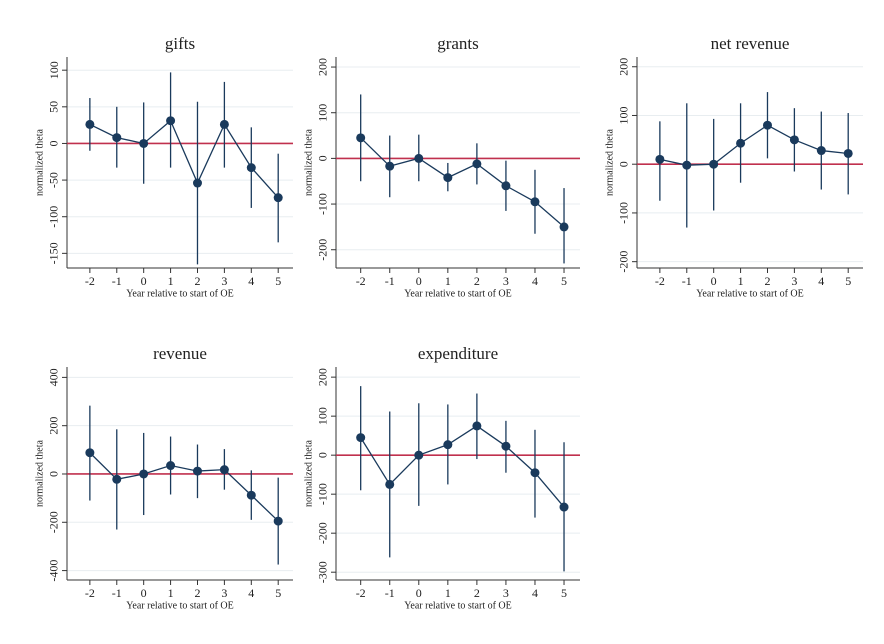 The height and width of the screenshot is (644, 884). What do you see at coordinates (180, 43) in the screenshot?
I see `panel-title: gifts` at bounding box center [180, 43].